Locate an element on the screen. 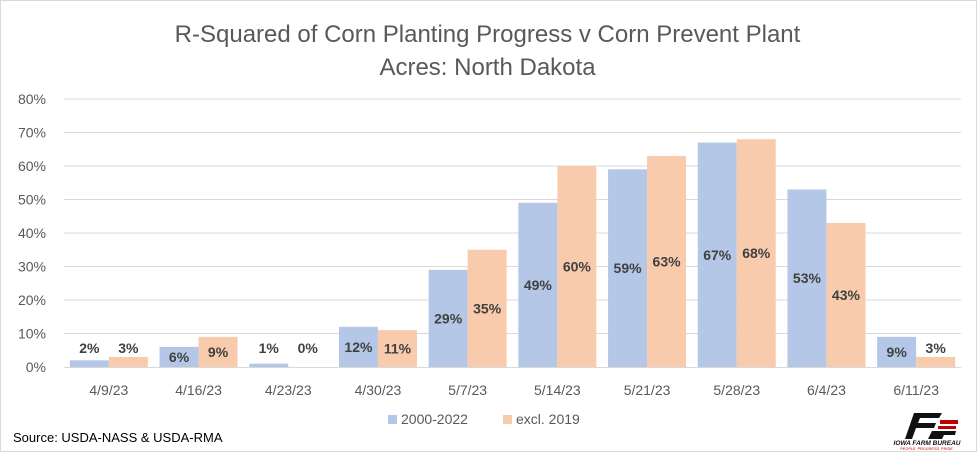 The height and width of the screenshot is (452, 977). data-label: 35% is located at coordinates (487, 308).